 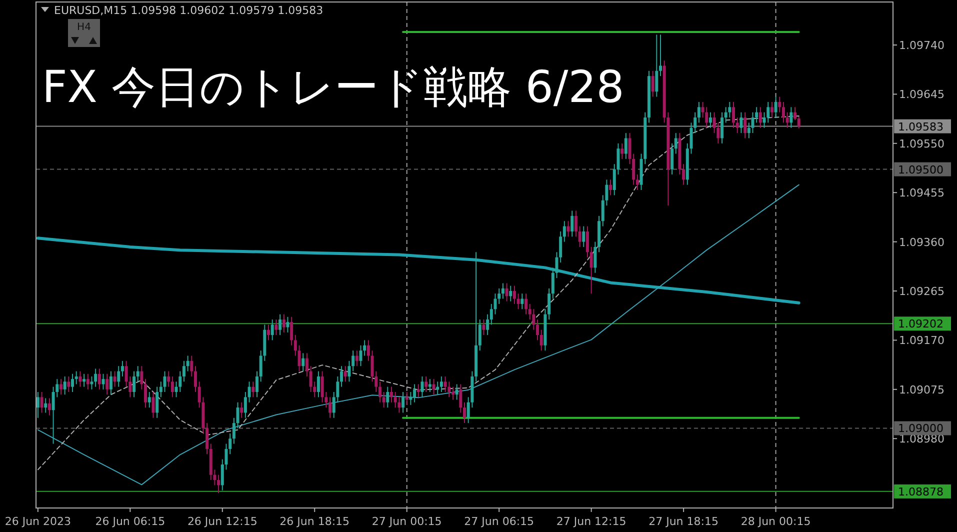 What do you see at coordinates (499, 521) in the screenshot?
I see `x-tick-label: 27 Jun 06:15` at bounding box center [499, 521].